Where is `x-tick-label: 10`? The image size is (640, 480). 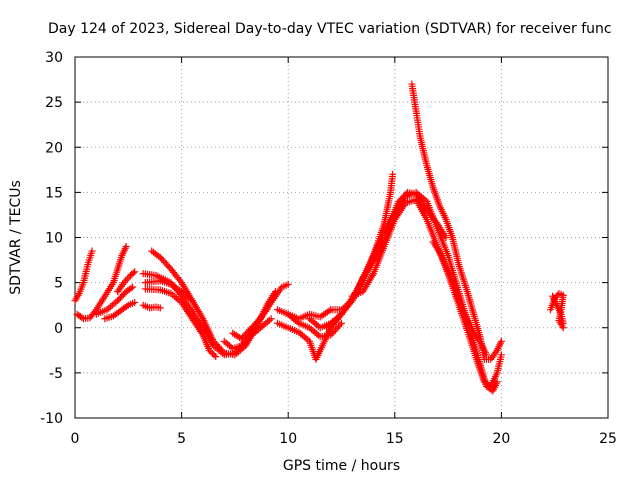 x-tick-label: 10 is located at coordinates (288, 439).